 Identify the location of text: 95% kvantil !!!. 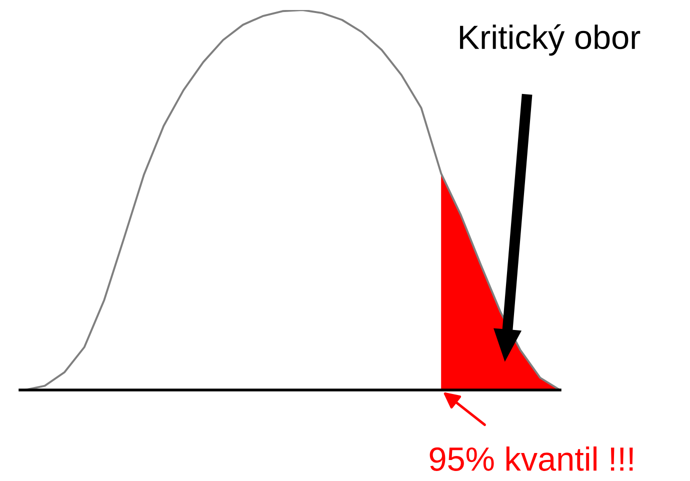
(531, 458).